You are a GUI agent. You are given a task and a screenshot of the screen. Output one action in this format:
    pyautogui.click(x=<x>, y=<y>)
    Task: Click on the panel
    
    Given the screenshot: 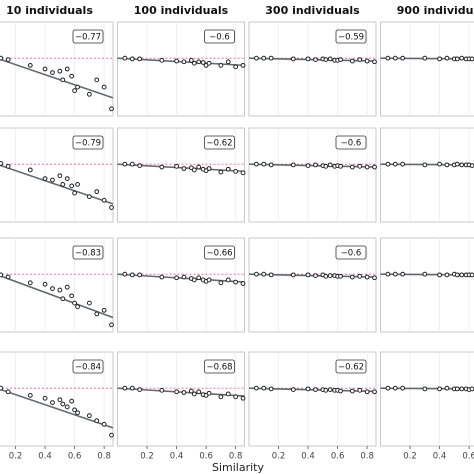 What is the action you would take?
    pyautogui.click(x=427, y=399)
    